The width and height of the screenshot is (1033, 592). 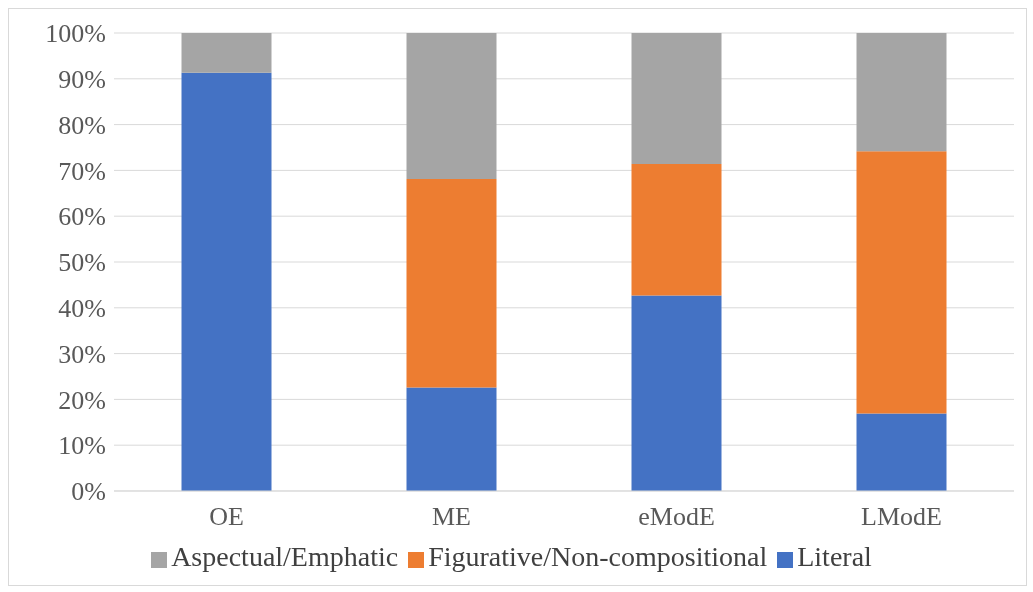 I want to click on y-tick-label: 60%, so click(x=82, y=217).